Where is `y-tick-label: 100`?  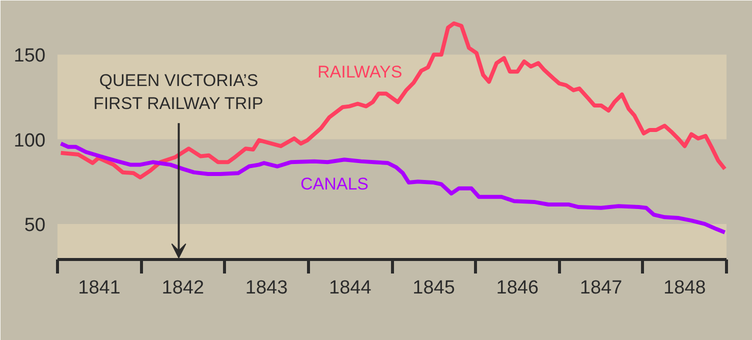 y-tick-label: 100 is located at coordinates (30, 141).